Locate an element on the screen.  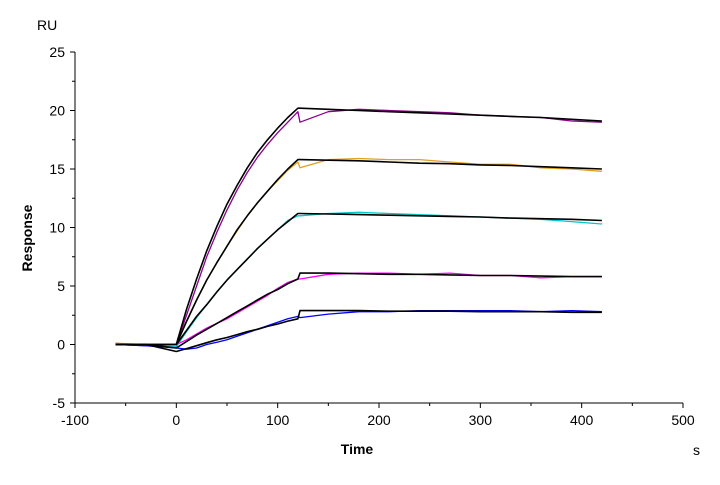
x-tick-label: 500 is located at coordinates (683, 420).